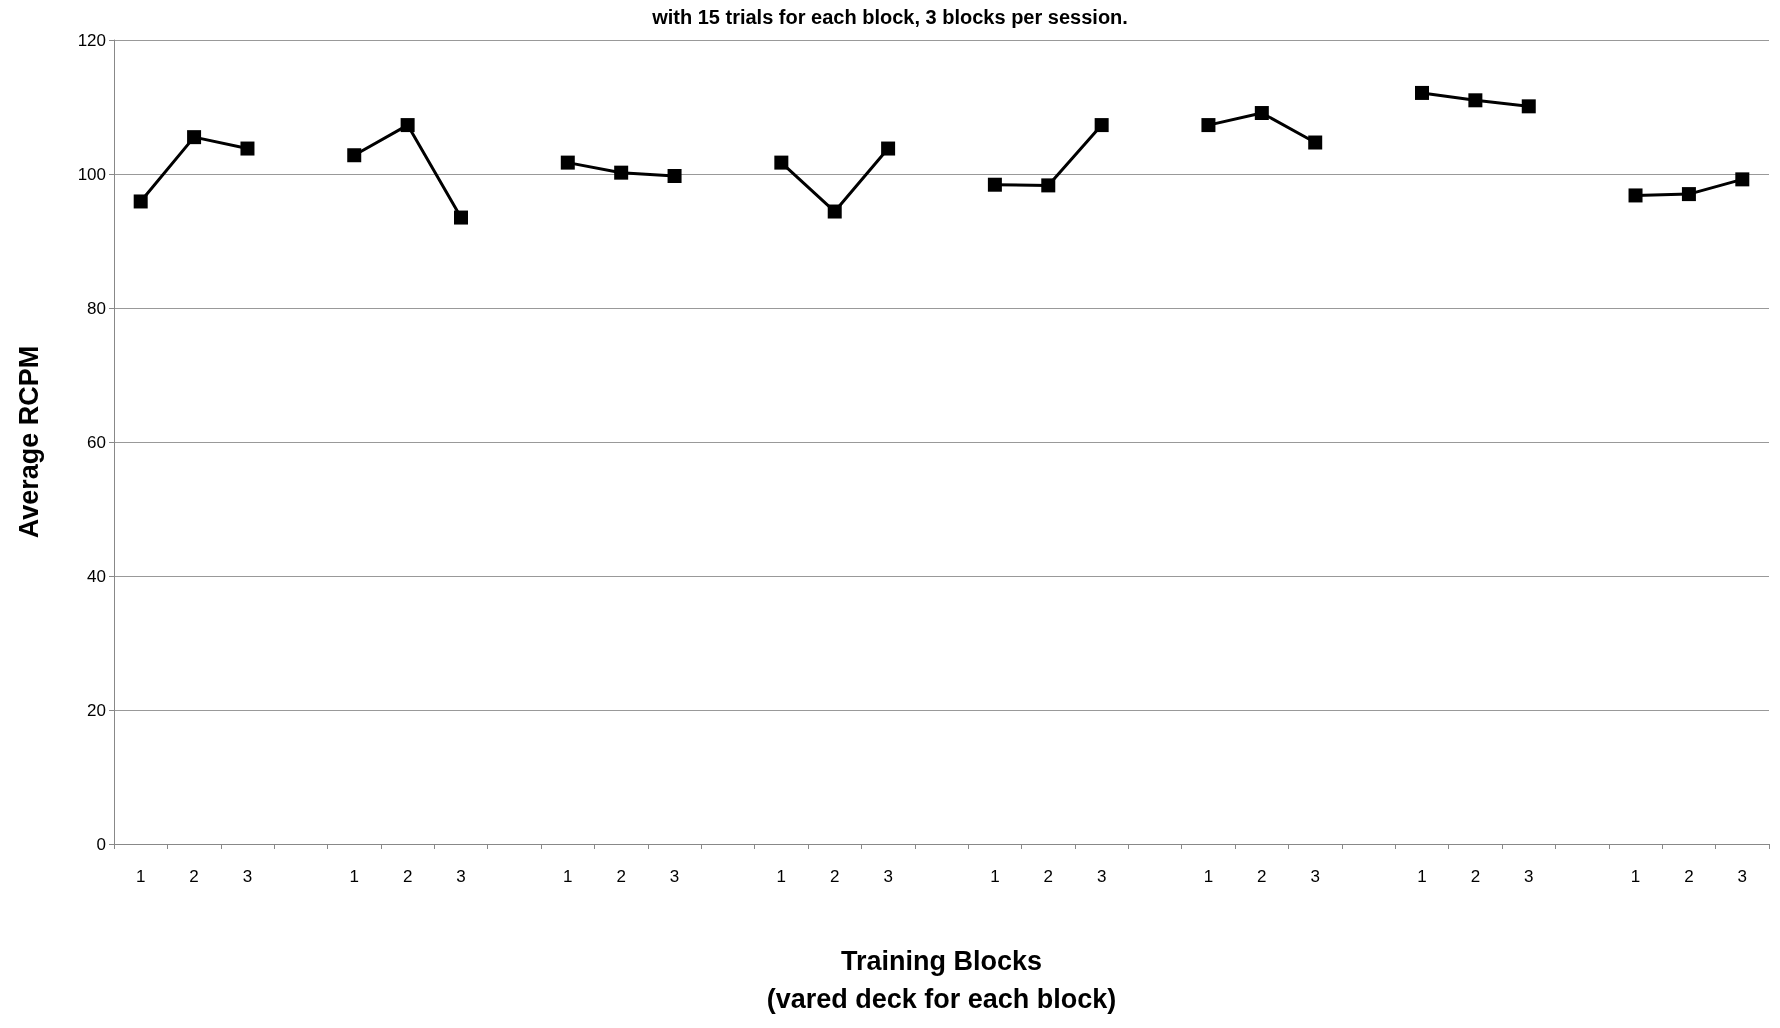  Describe the element at coordinates (96, 308) in the screenshot. I see `y-tick-label: 80` at that location.